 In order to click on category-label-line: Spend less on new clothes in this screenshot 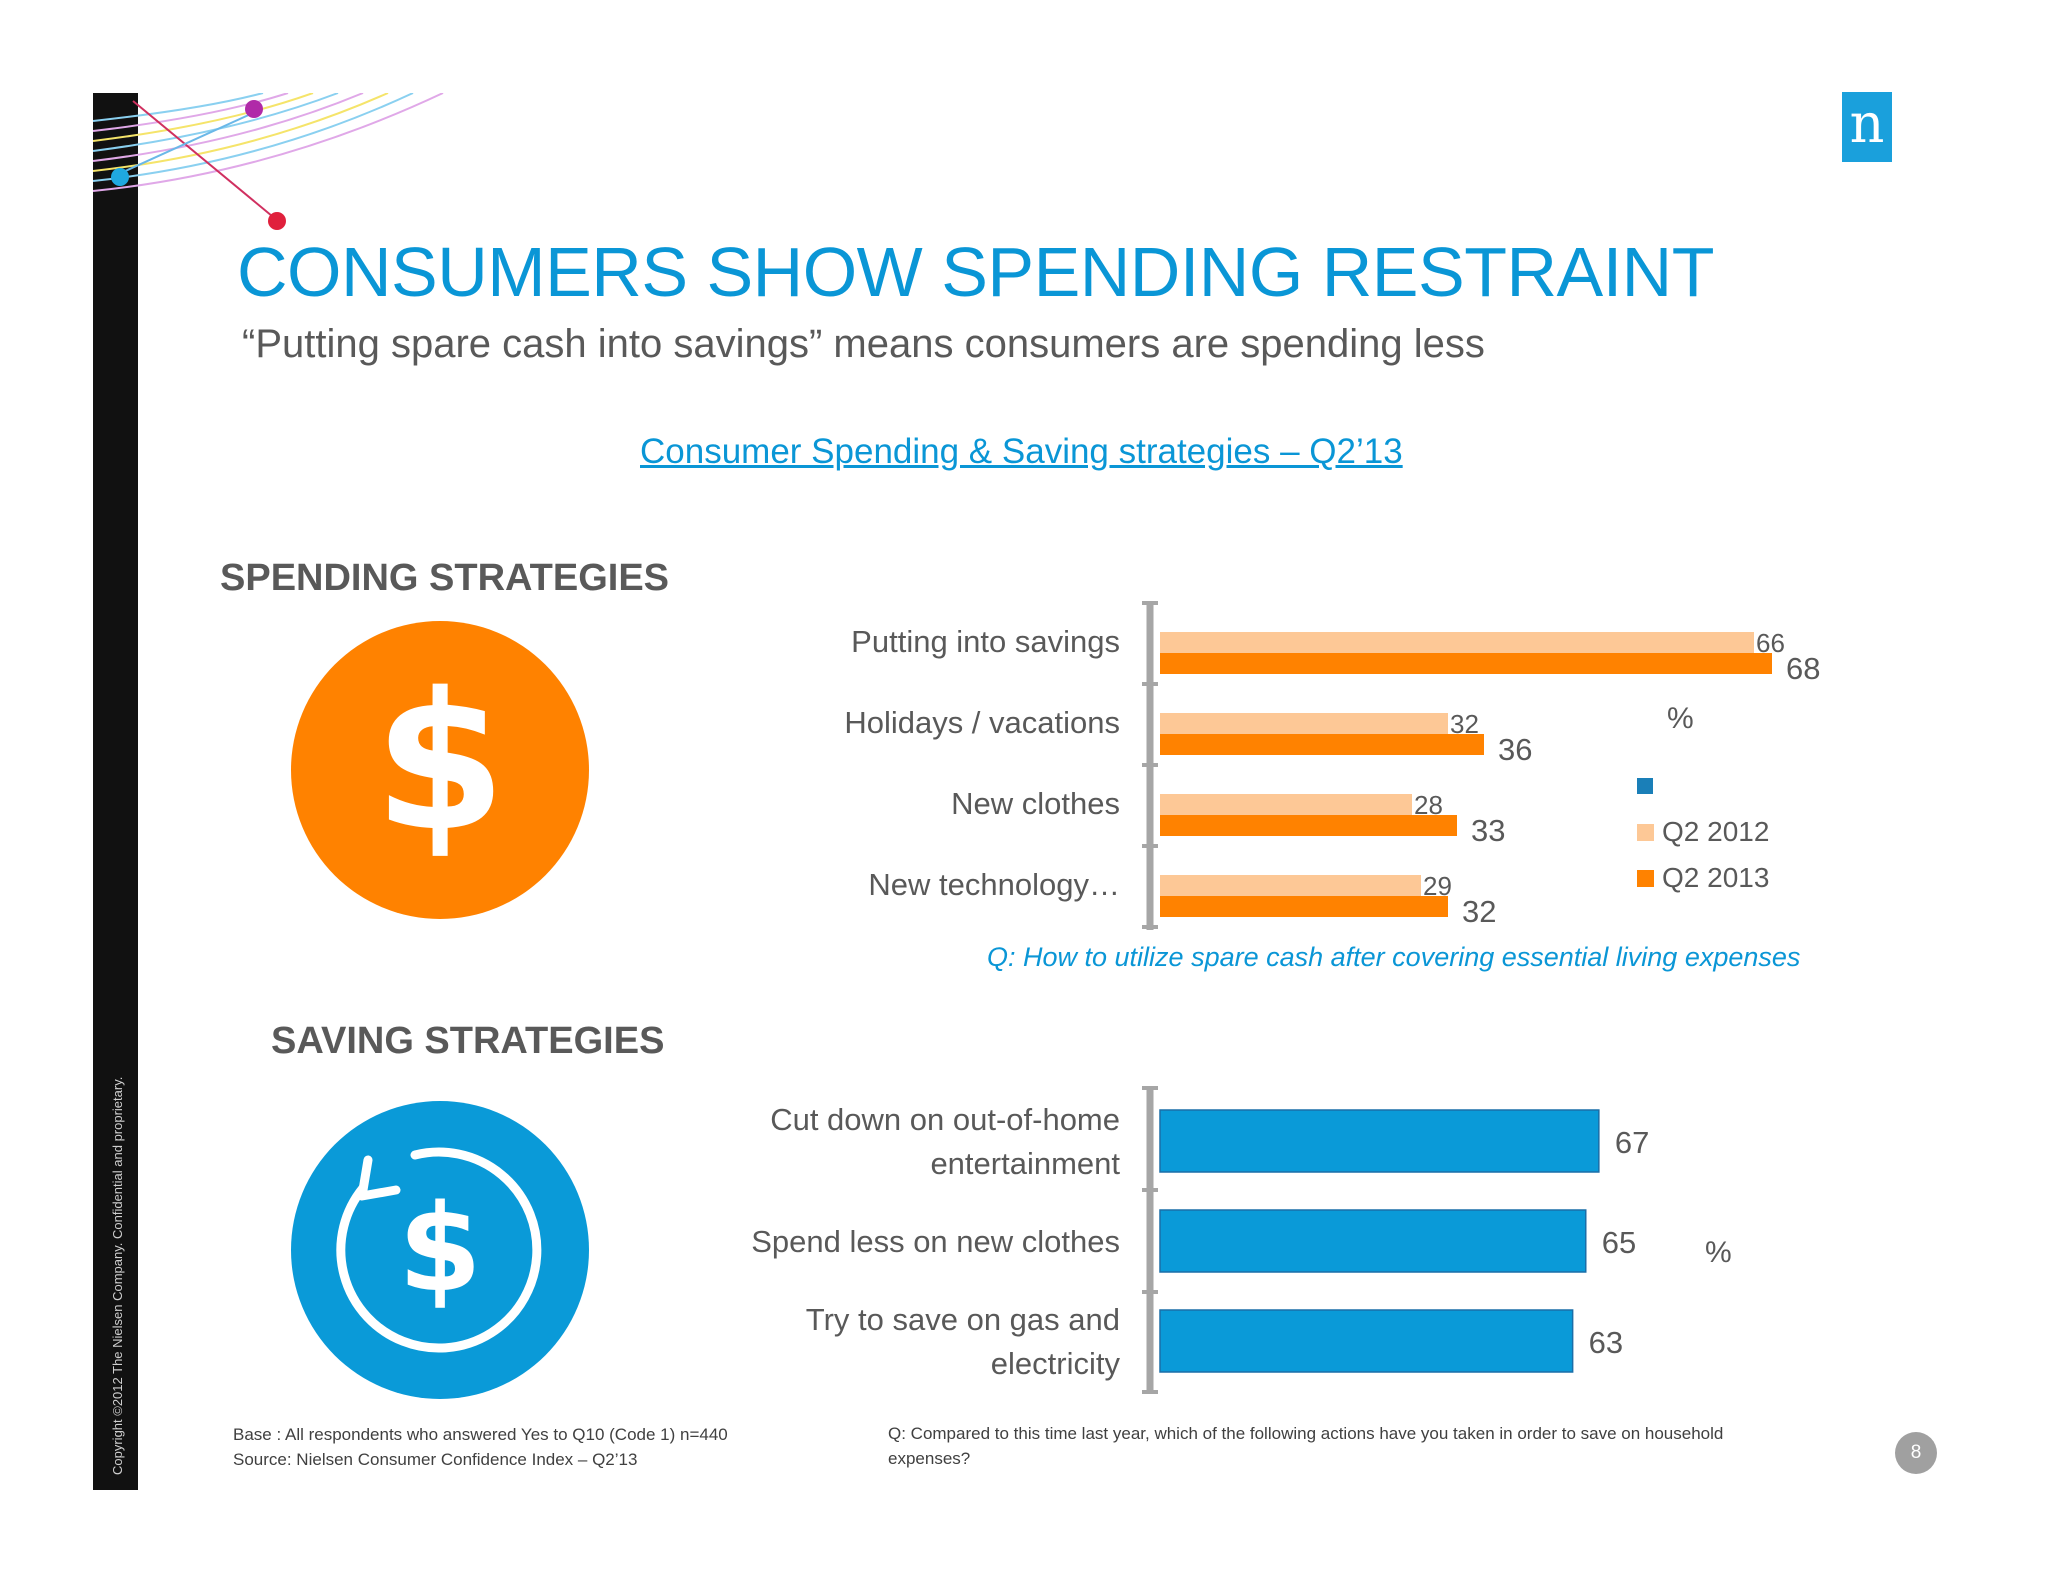, I will do `click(935, 1241)`.